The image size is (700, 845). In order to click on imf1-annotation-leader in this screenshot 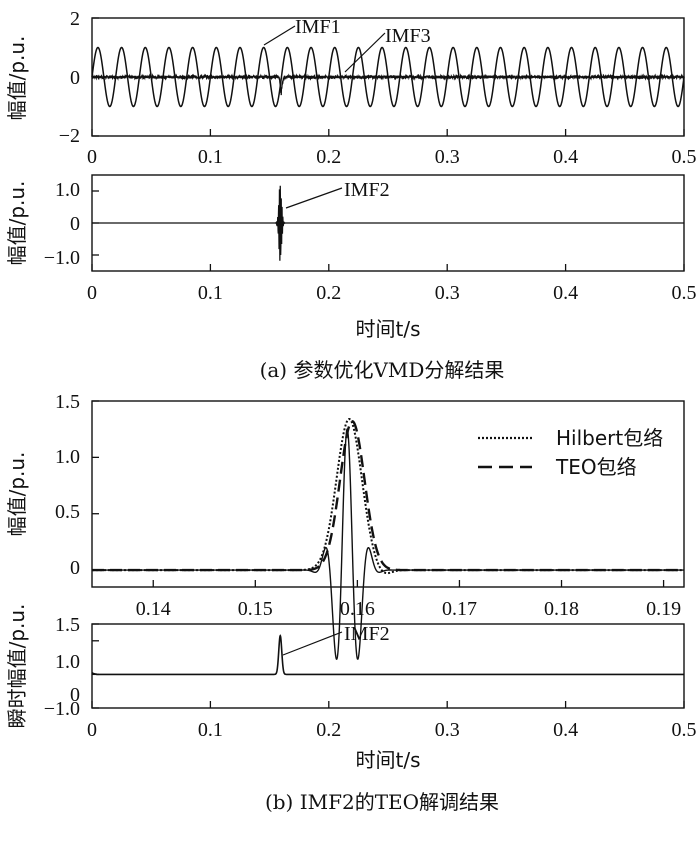, I will do `click(279, 35)`.